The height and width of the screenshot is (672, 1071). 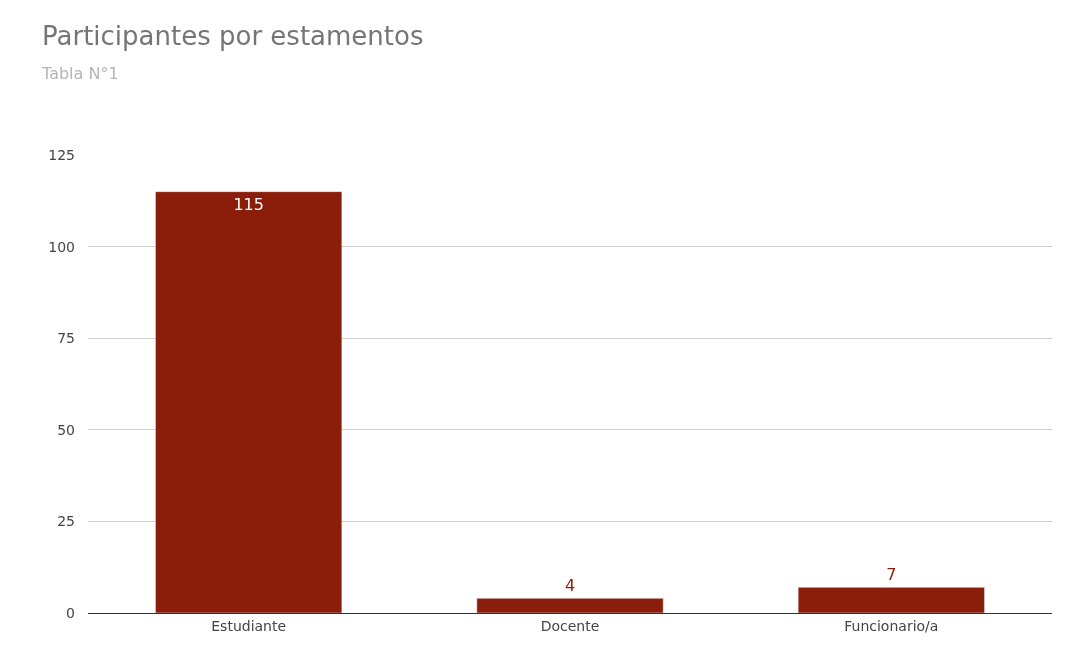 What do you see at coordinates (570, 625) in the screenshot?
I see `x-tick-label: Docente` at bounding box center [570, 625].